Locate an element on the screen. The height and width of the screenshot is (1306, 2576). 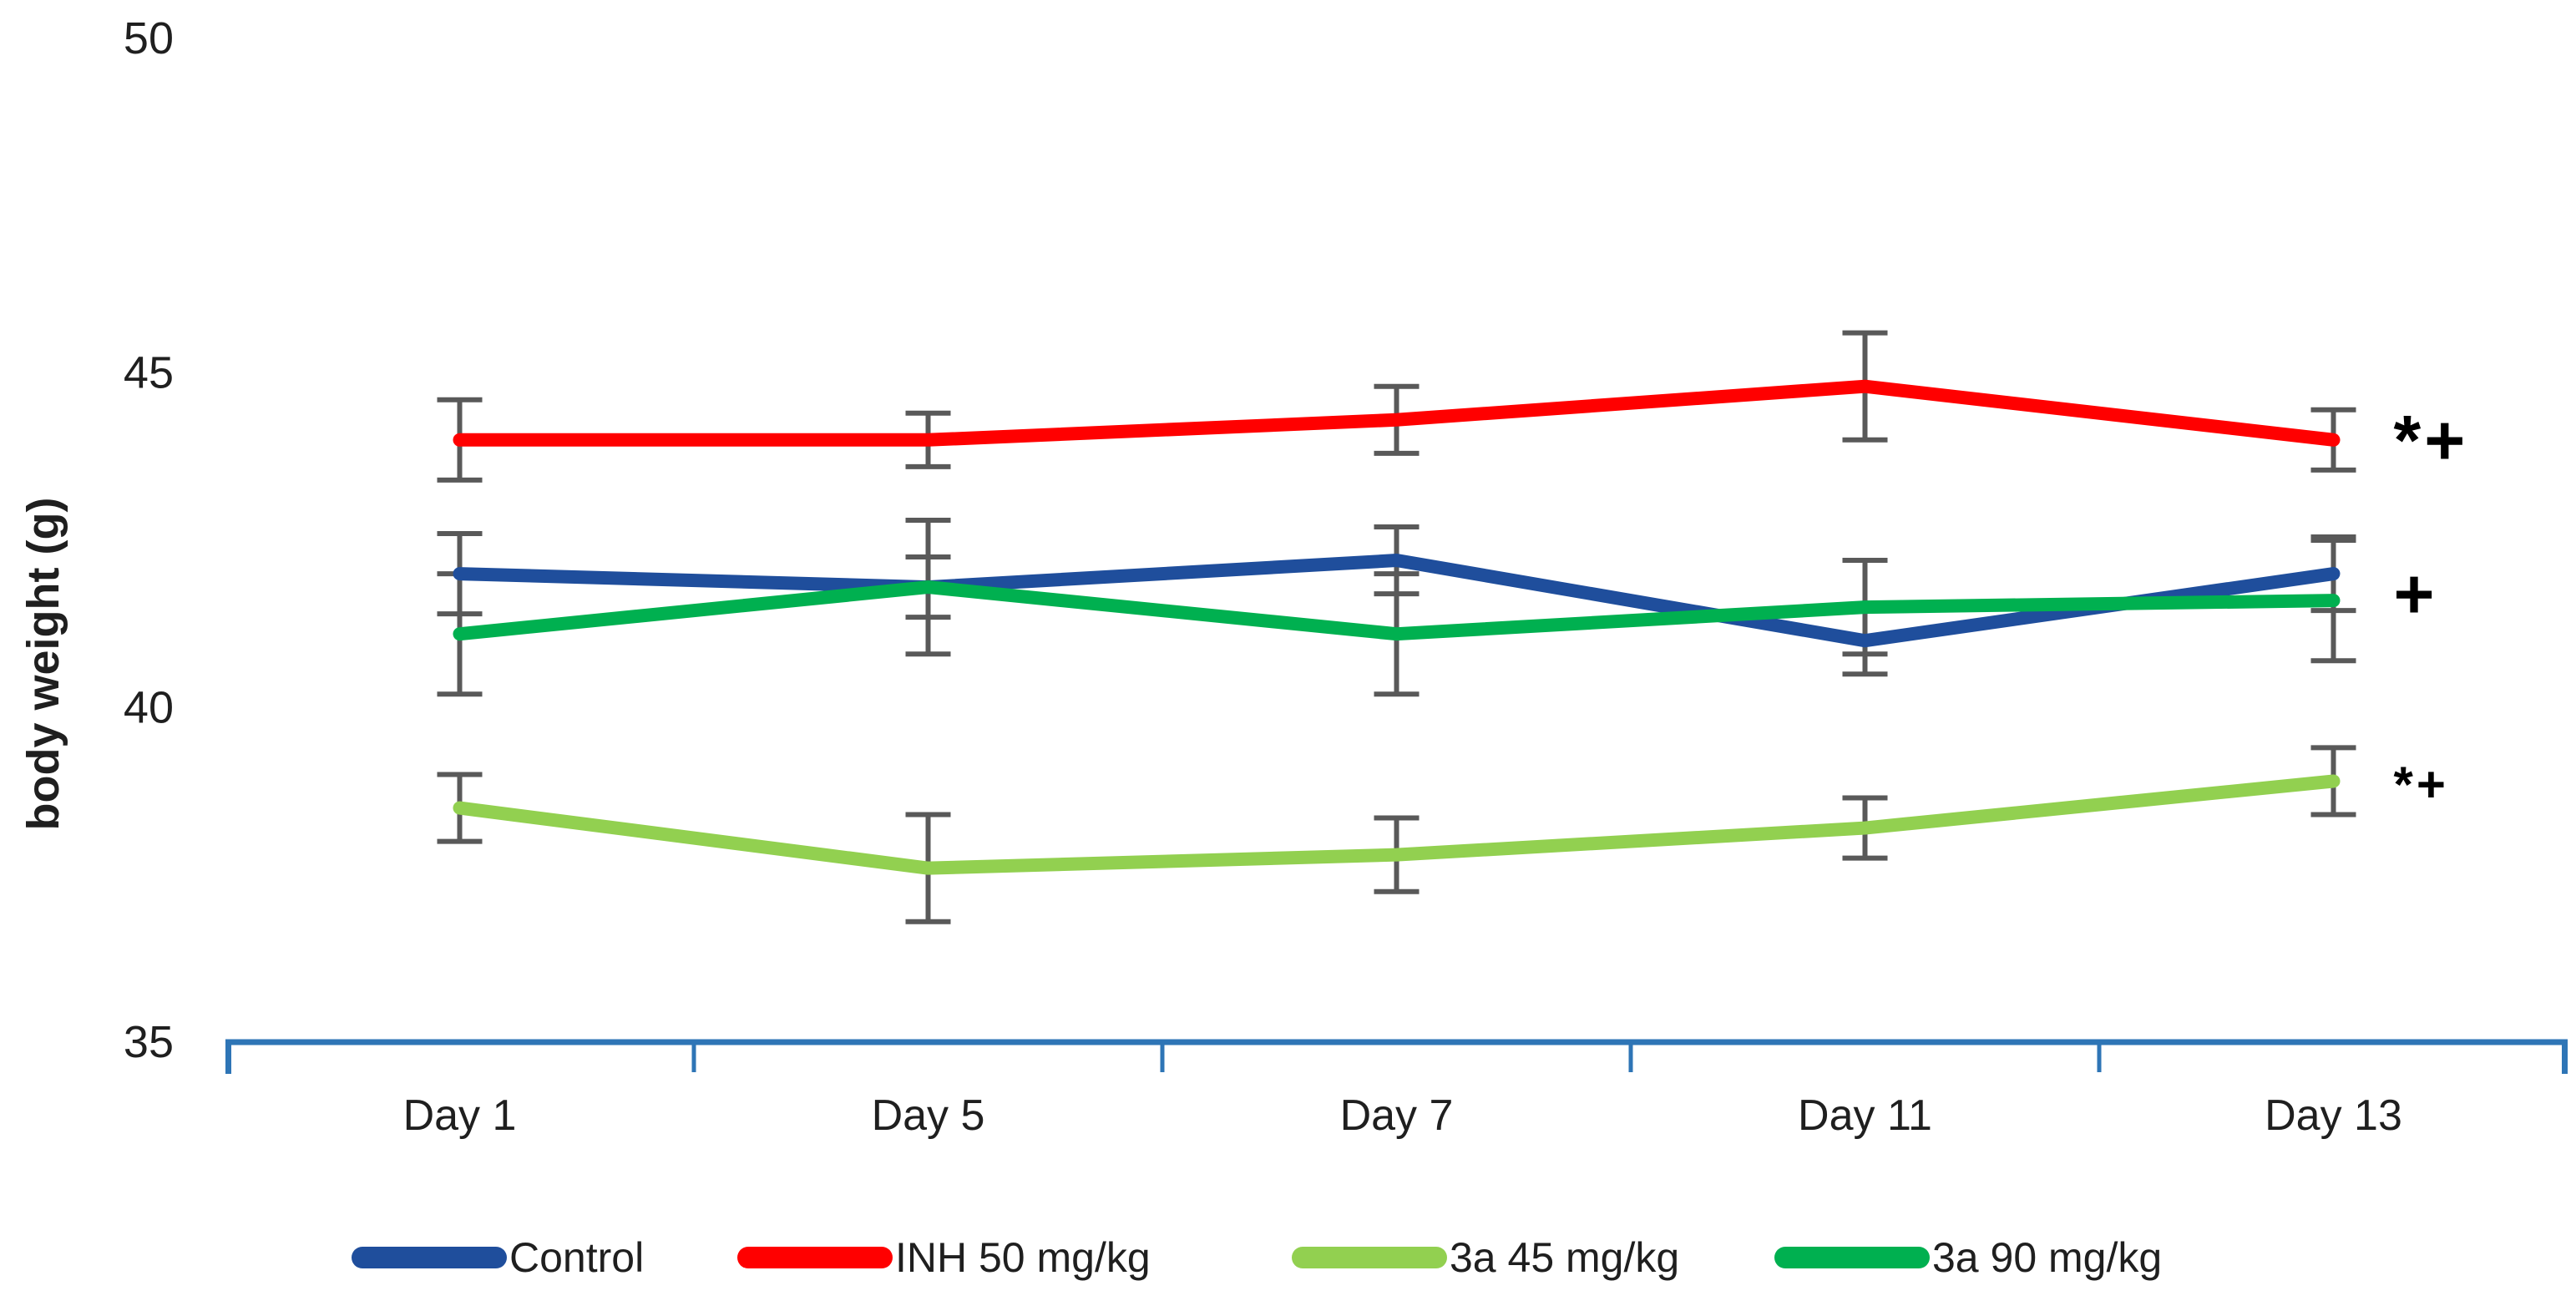
y-tick-label: 40 is located at coordinates (149, 707).